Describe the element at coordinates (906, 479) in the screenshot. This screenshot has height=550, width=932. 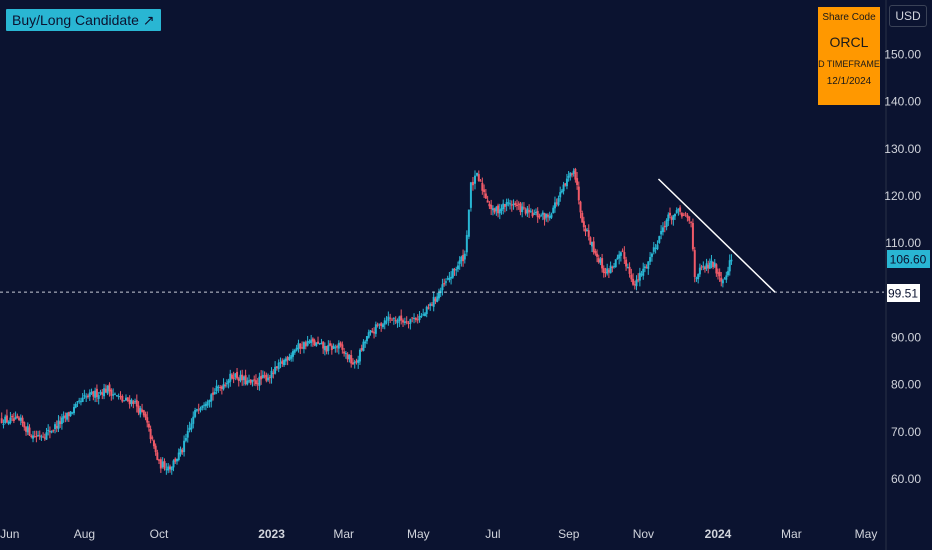
I see `price-tick-label: 60.00` at that location.